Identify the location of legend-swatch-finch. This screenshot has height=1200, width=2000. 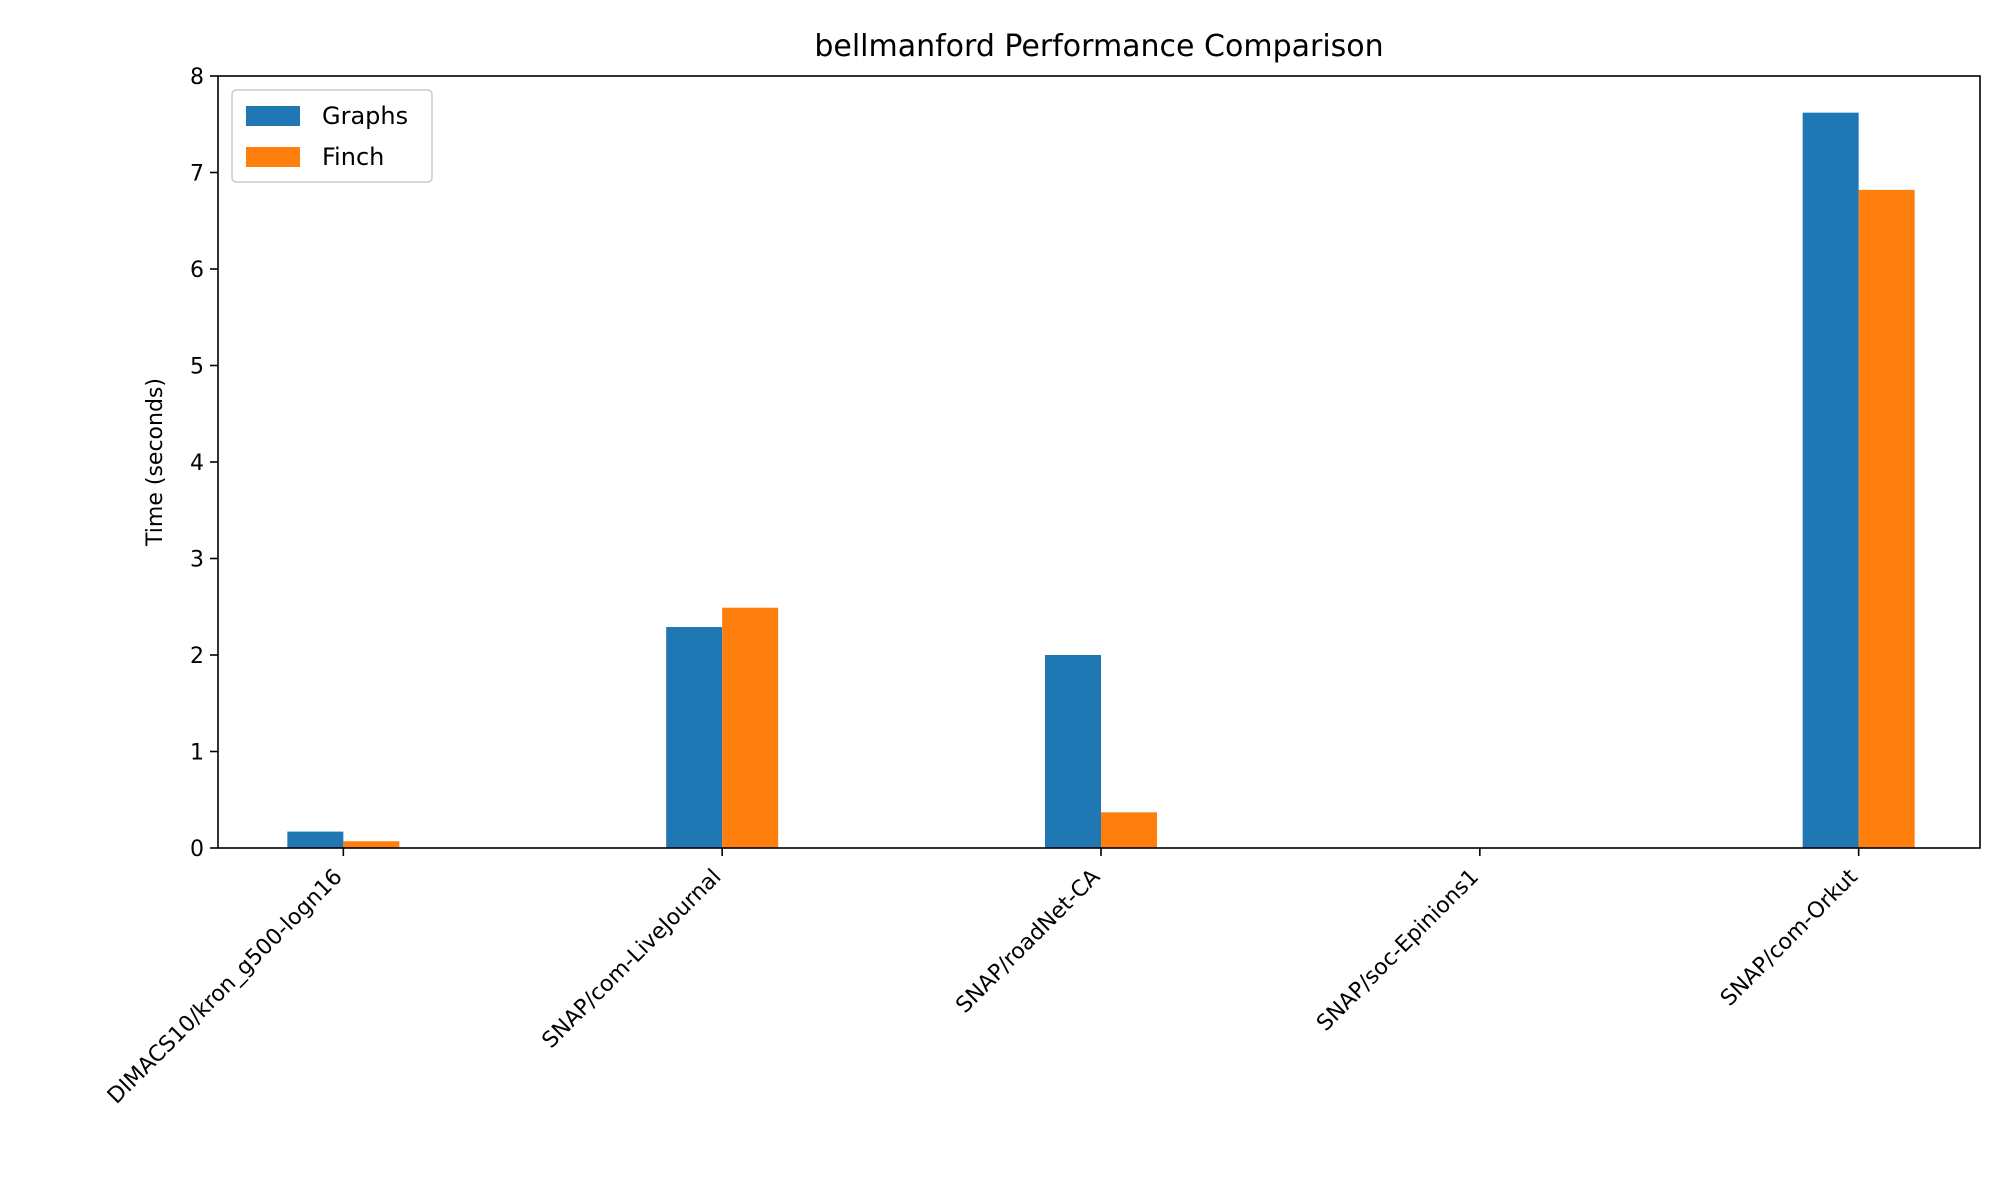
(273, 157).